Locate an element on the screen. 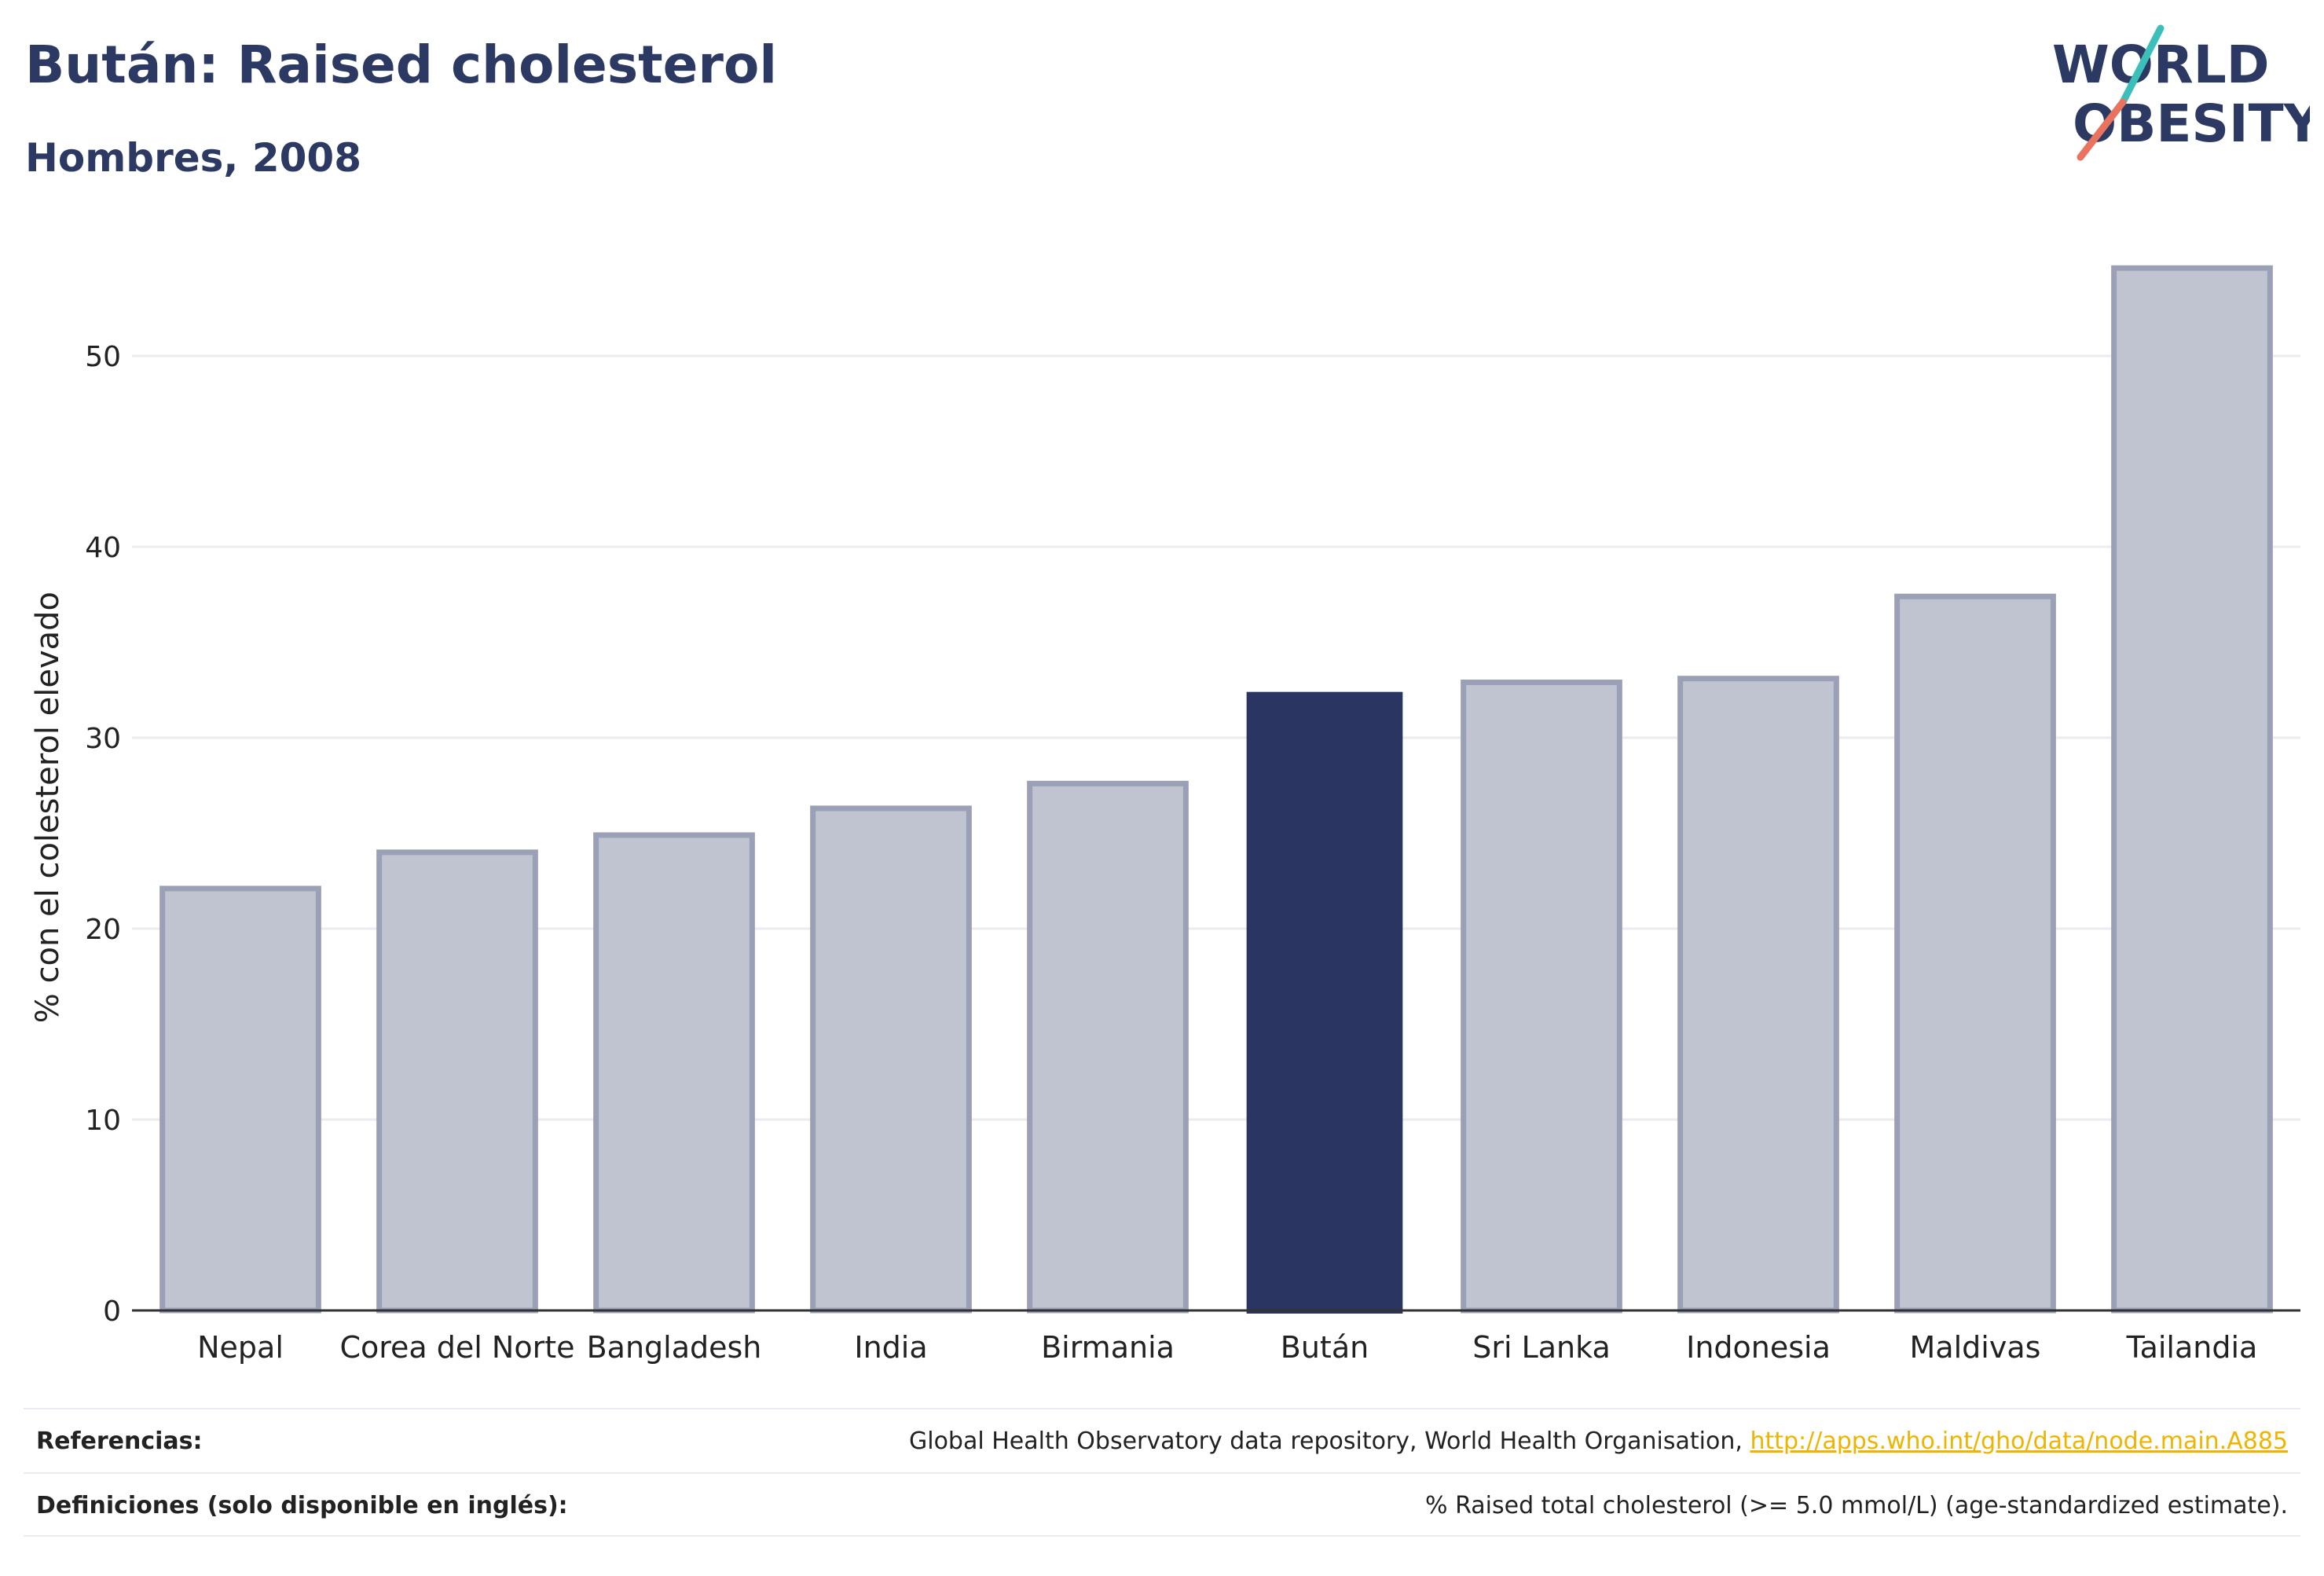 The image size is (2324, 1576). chart-title: Bután: Raised cholesterol is located at coordinates (401, 65).